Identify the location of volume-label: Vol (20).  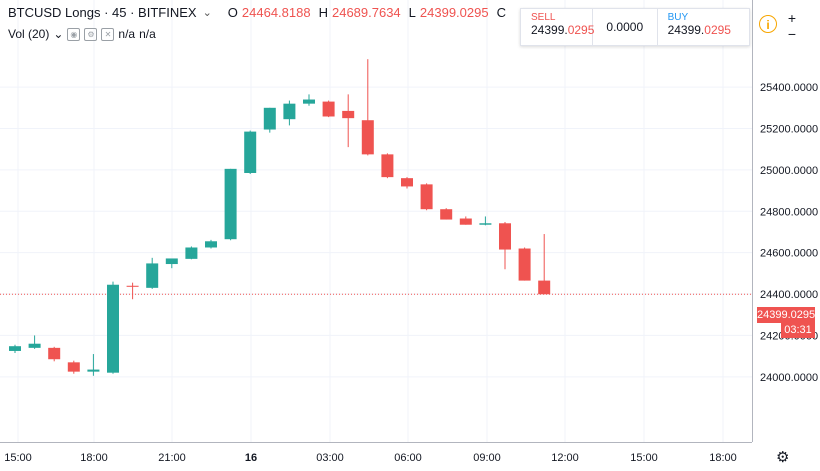
(29, 34).